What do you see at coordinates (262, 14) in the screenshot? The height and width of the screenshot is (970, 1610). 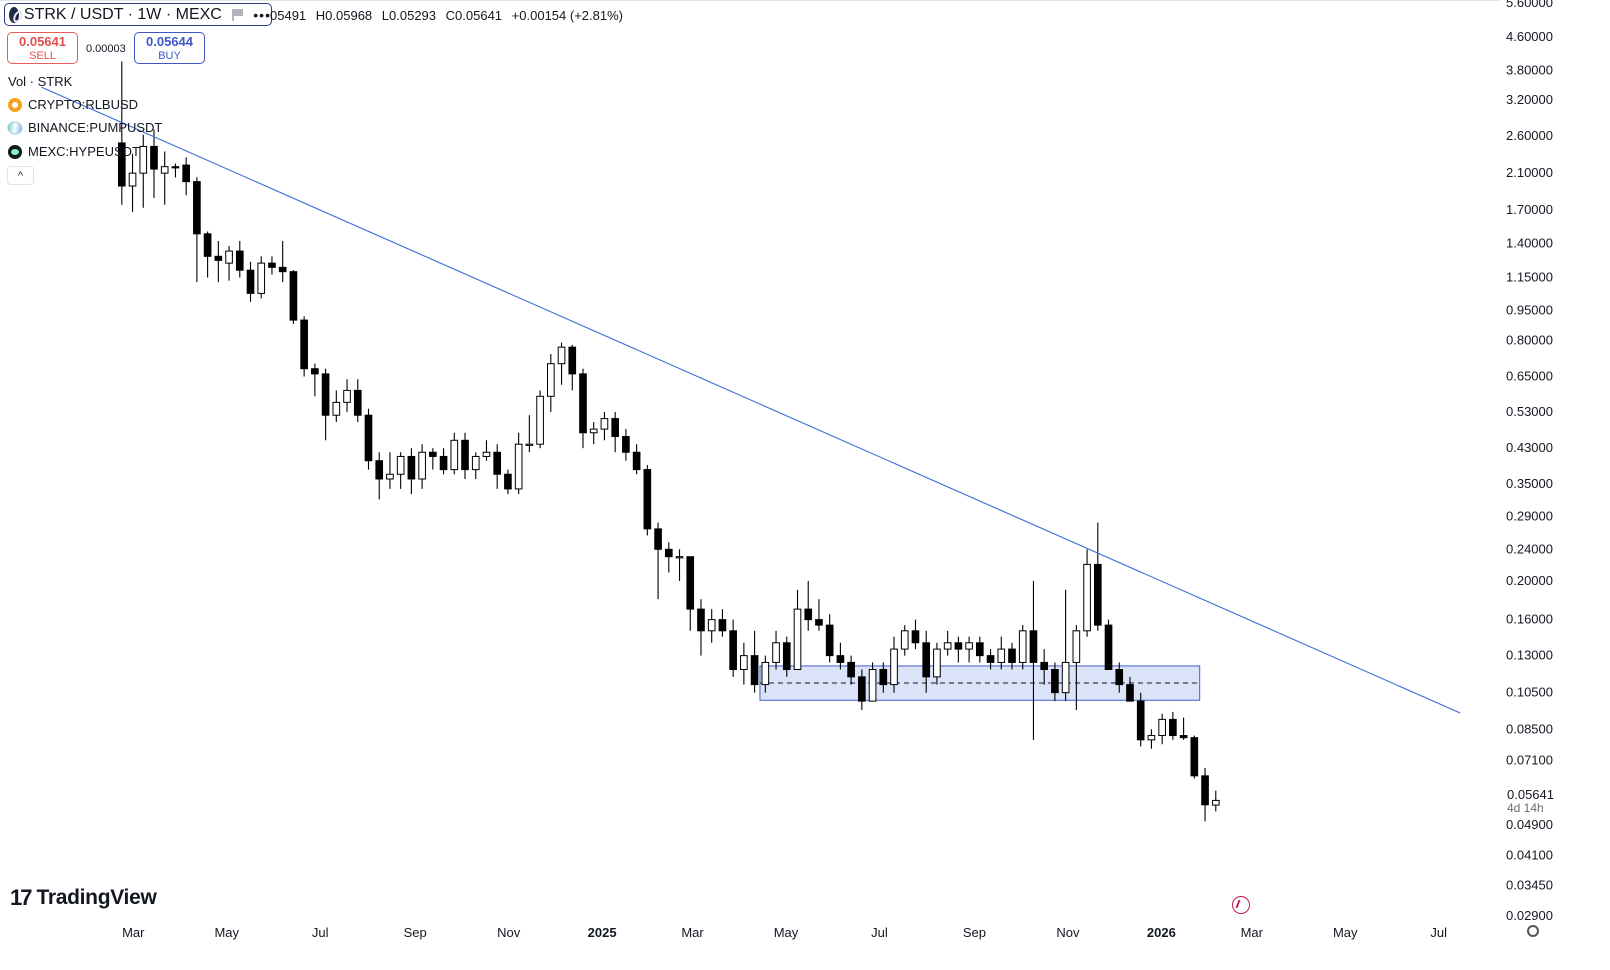 I see `more-icon: •••` at bounding box center [262, 14].